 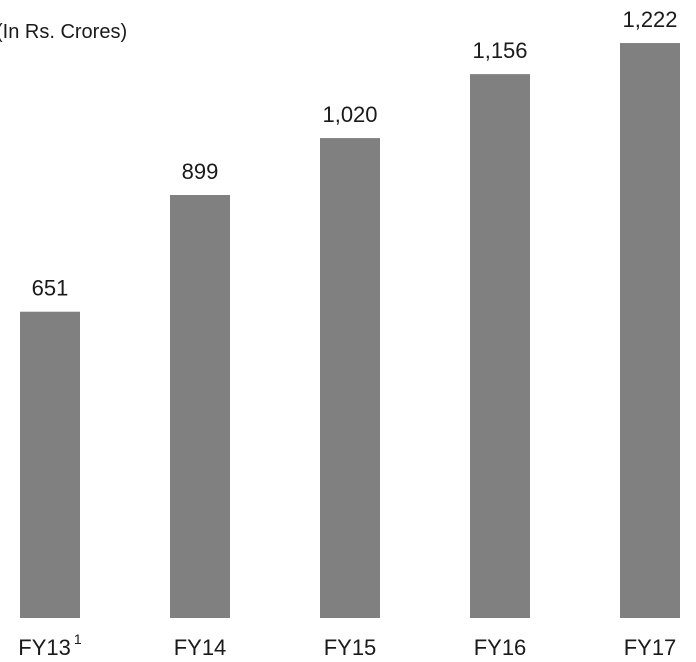 I want to click on bar-fy15, so click(x=350, y=378).